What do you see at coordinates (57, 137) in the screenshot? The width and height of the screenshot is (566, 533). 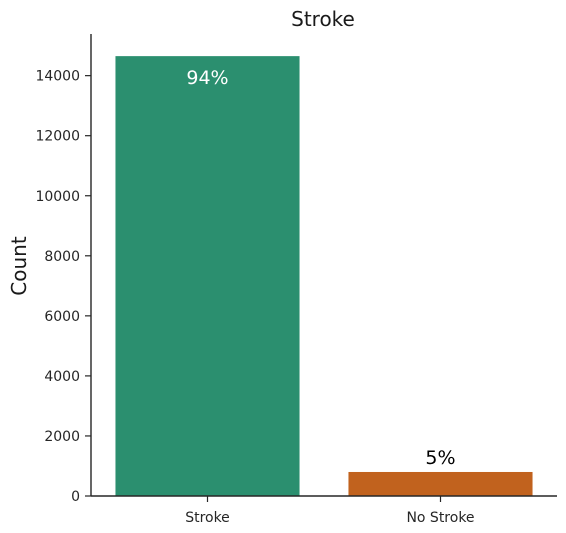 I see `y-tick-label-6: 12000` at bounding box center [57, 137].